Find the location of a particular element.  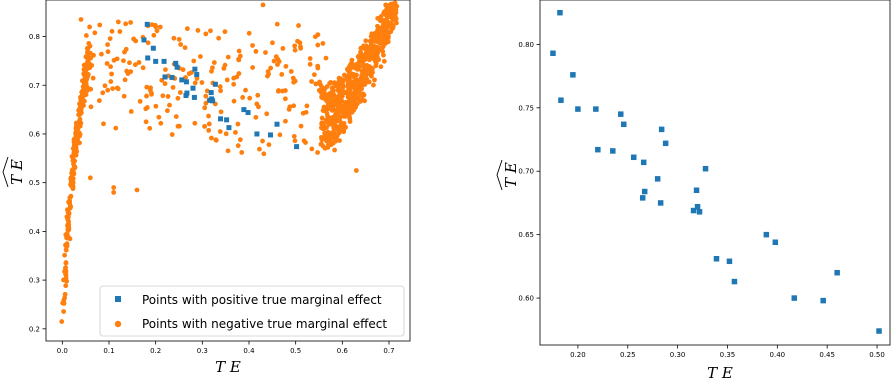

right-y-tick-label: 0.75 is located at coordinates (526, 108).